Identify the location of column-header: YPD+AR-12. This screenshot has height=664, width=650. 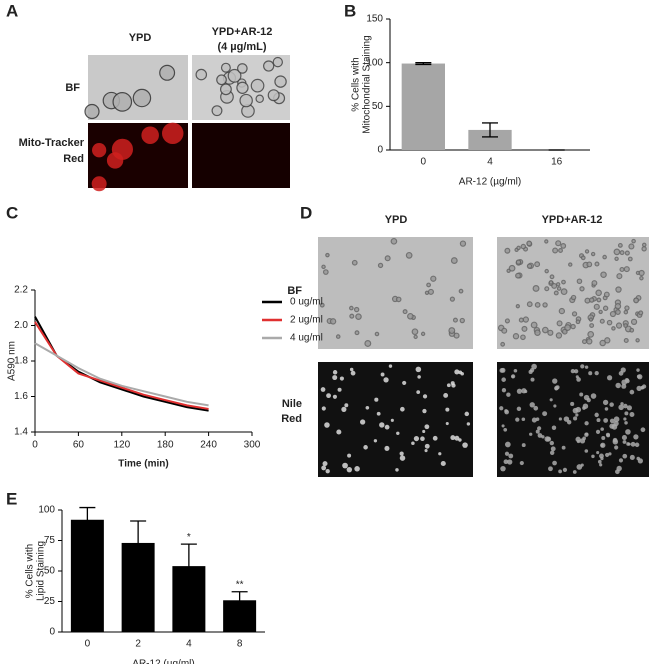
(242, 32).